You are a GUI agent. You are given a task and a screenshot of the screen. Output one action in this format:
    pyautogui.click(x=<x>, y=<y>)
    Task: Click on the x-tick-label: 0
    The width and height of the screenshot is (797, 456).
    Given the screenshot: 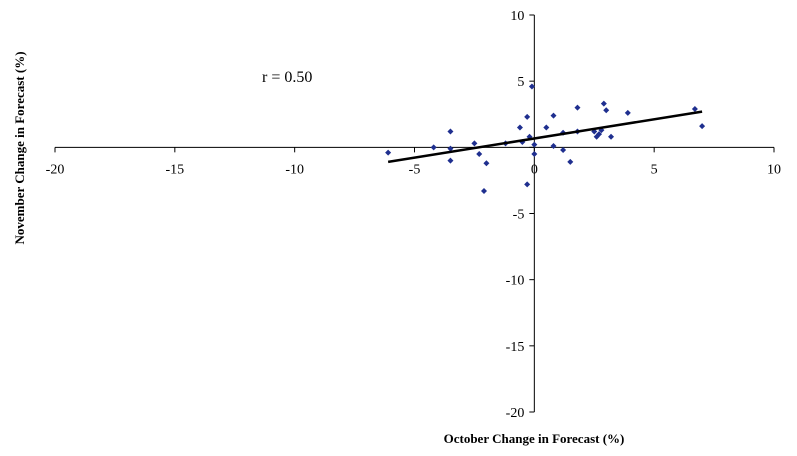 What is the action you would take?
    pyautogui.click(x=534, y=169)
    